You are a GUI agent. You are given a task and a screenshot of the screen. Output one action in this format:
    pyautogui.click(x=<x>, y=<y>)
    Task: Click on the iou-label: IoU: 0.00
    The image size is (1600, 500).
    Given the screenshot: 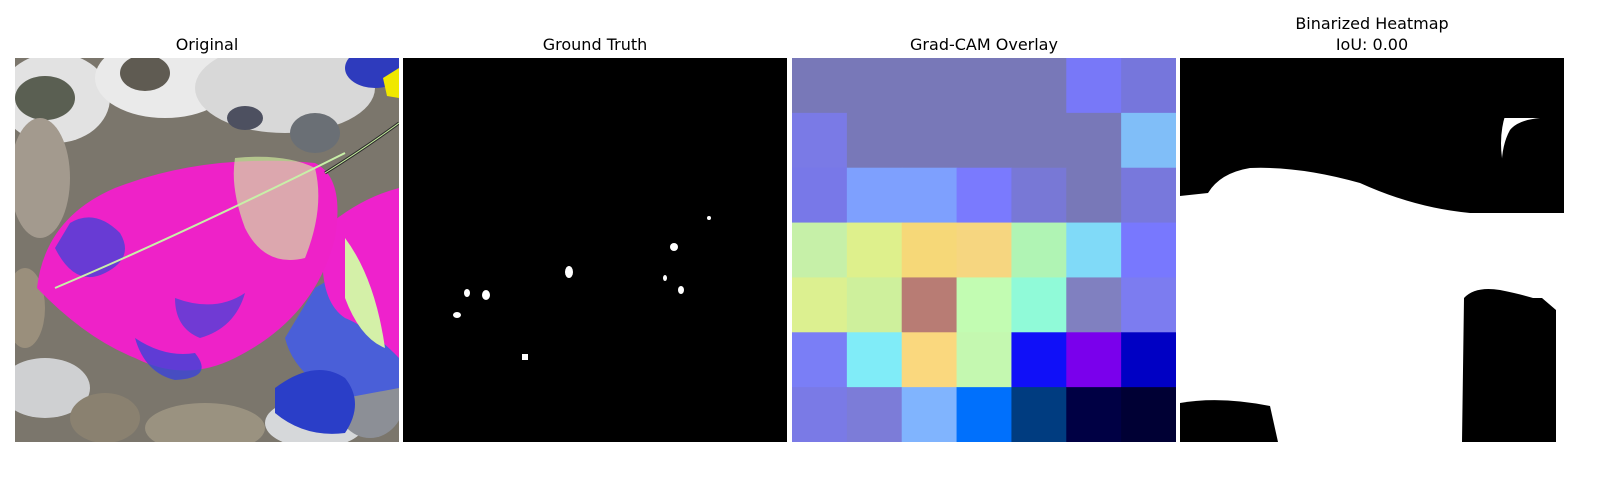 What is the action you would take?
    pyautogui.click(x=1372, y=44)
    